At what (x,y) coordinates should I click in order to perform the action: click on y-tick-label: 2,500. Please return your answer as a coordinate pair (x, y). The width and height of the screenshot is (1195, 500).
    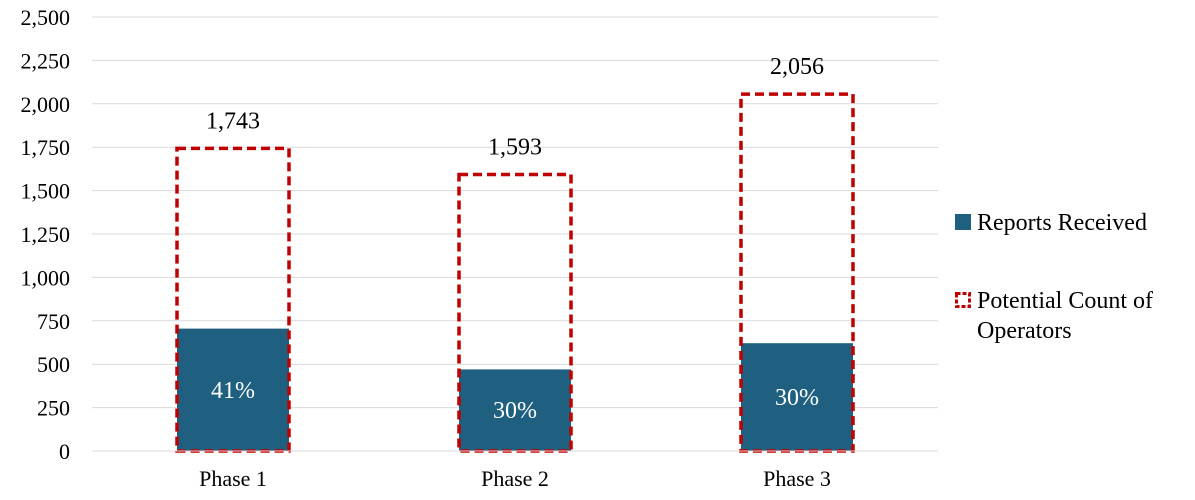
    Looking at the image, I should click on (46, 17).